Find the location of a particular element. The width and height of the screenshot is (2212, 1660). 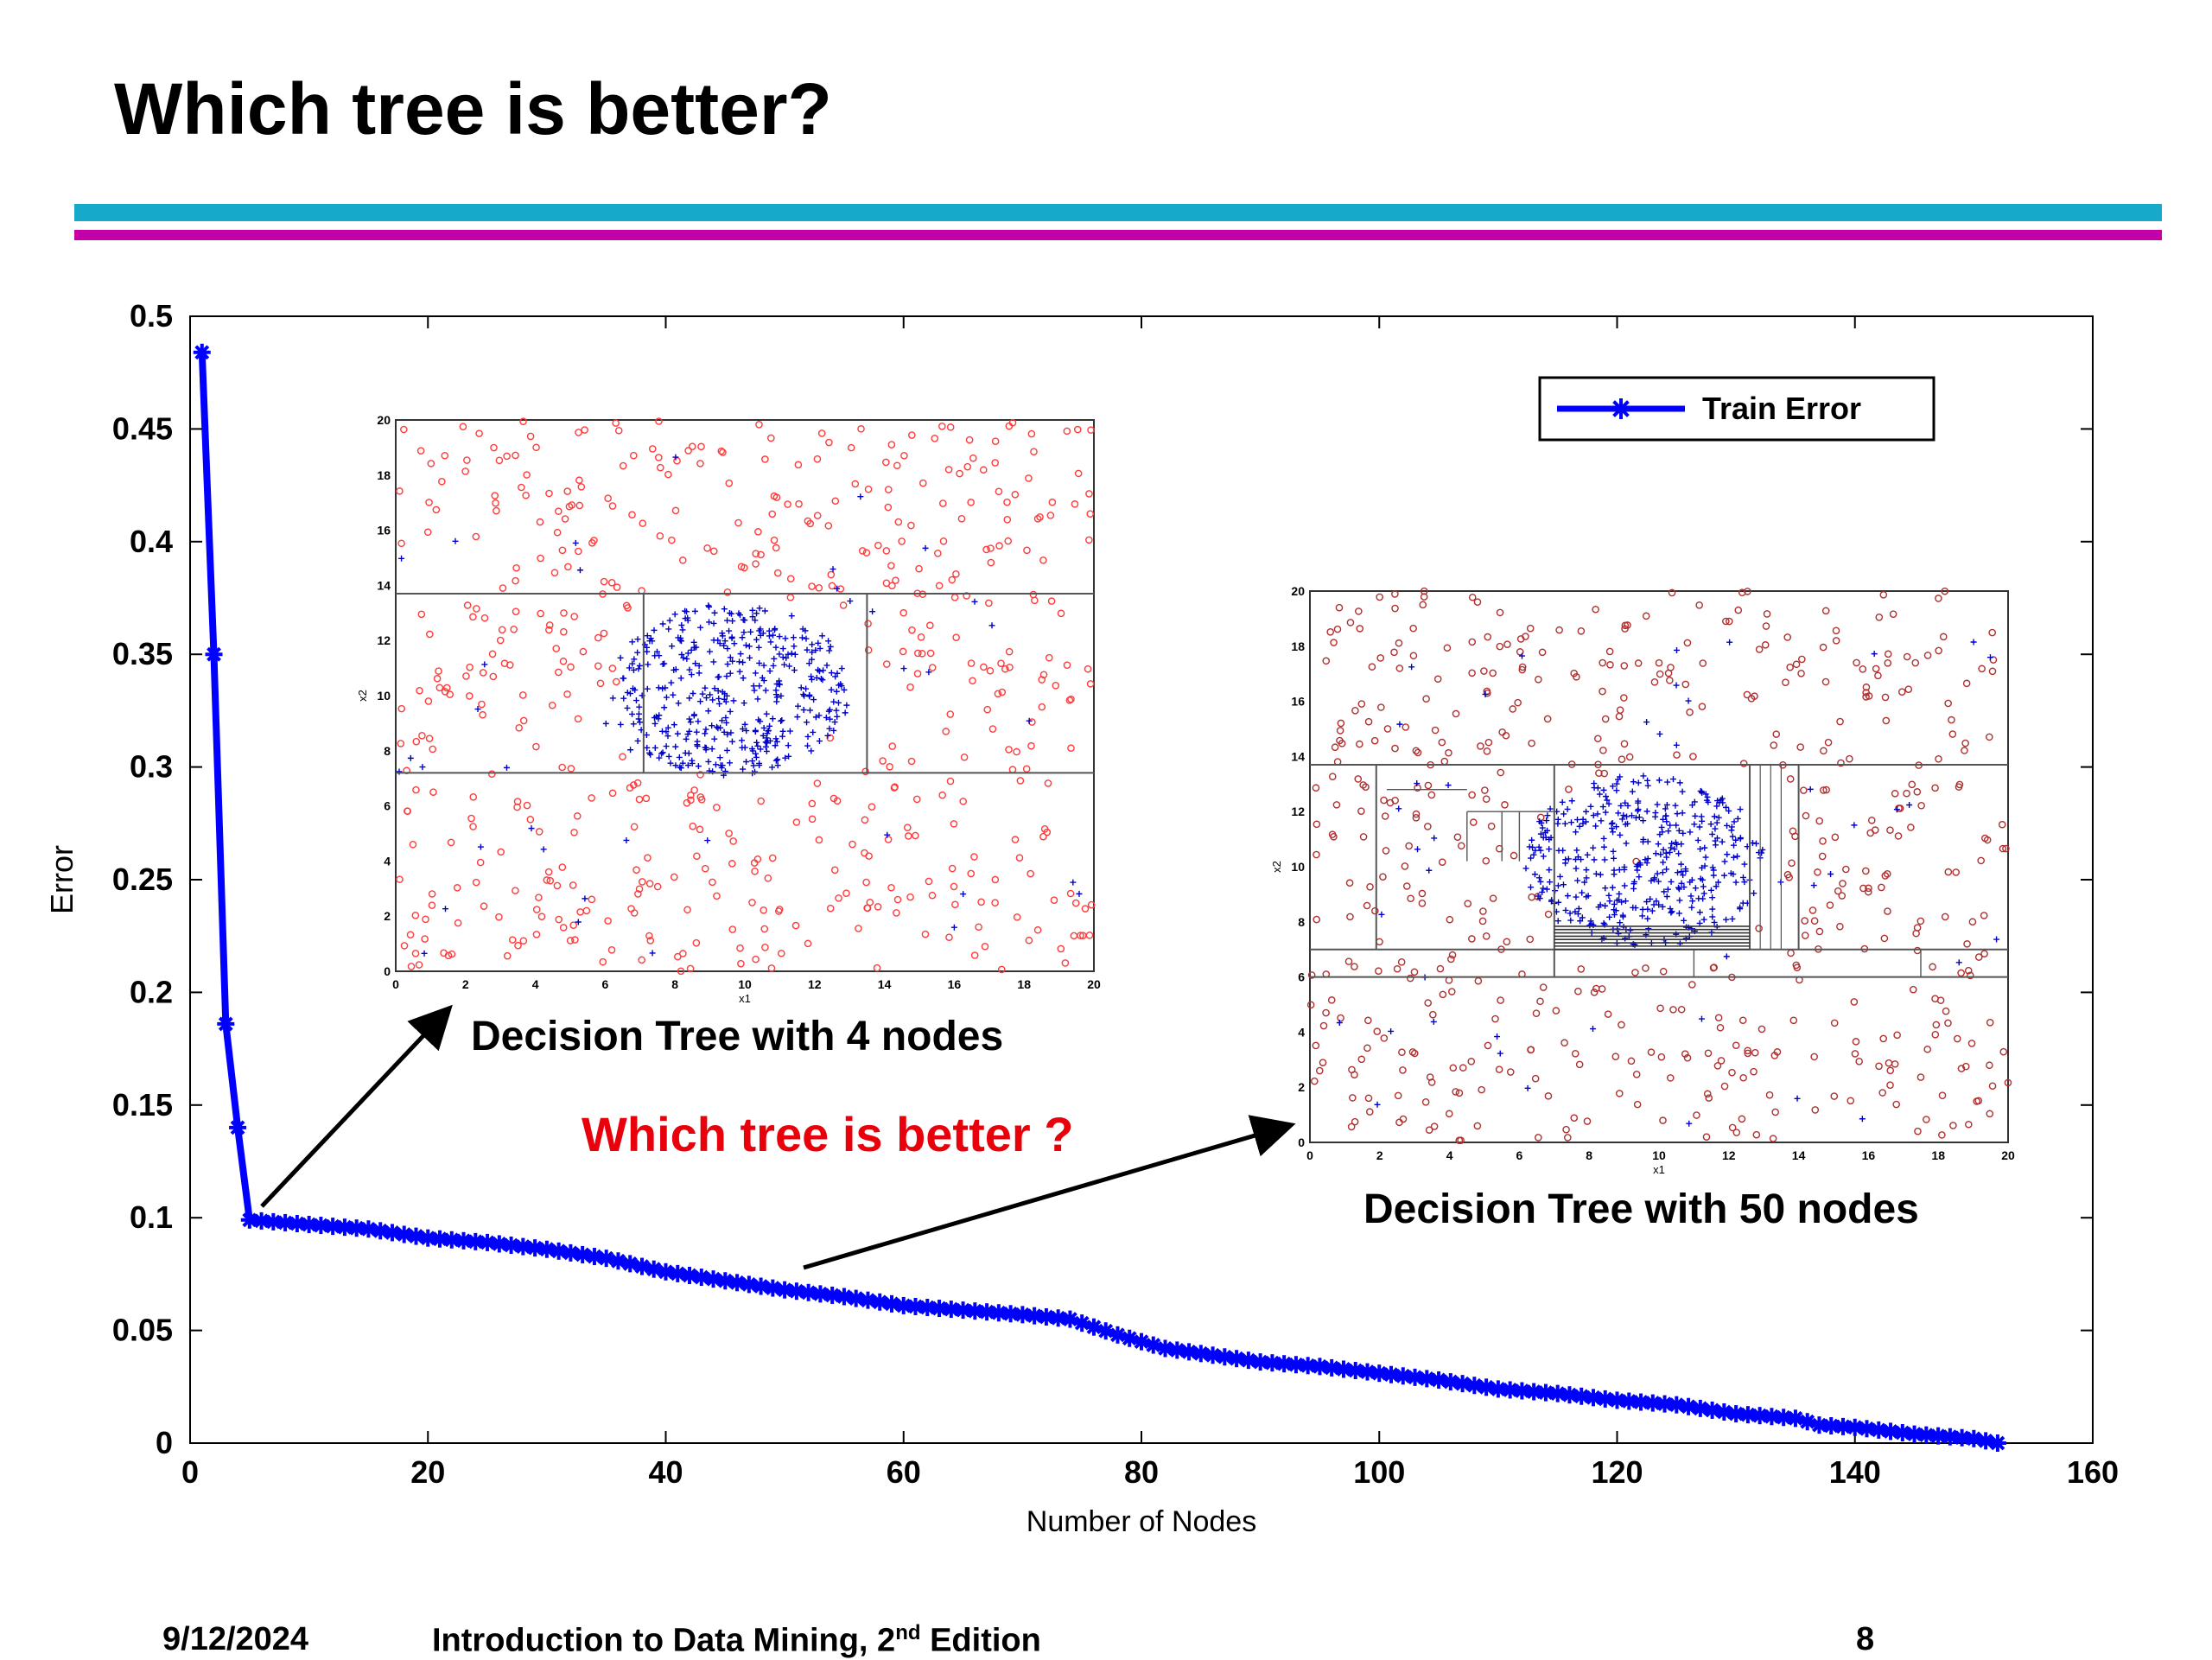

footer-page: 8 is located at coordinates (1865, 1639).